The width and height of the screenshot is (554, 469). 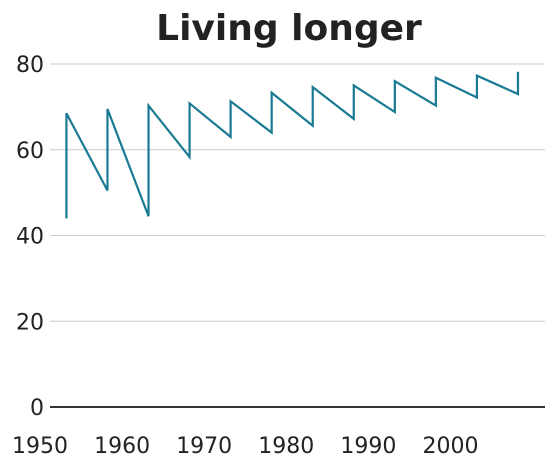 I want to click on x-axis-ticks: 1950 1960 1970 1980 1990 2000, so click(x=245, y=446).